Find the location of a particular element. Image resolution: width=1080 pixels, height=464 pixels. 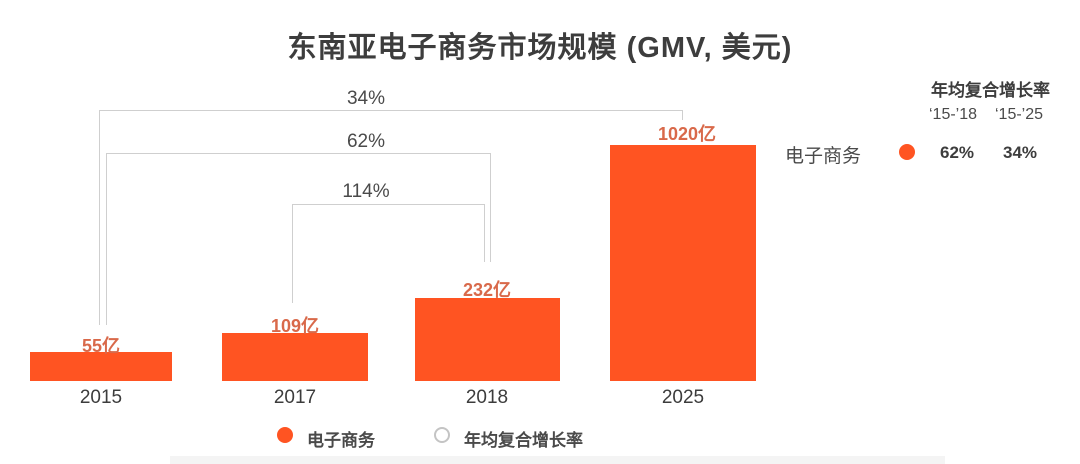

cagr-col-15-18: ‘15-’18 is located at coordinates (953, 114).